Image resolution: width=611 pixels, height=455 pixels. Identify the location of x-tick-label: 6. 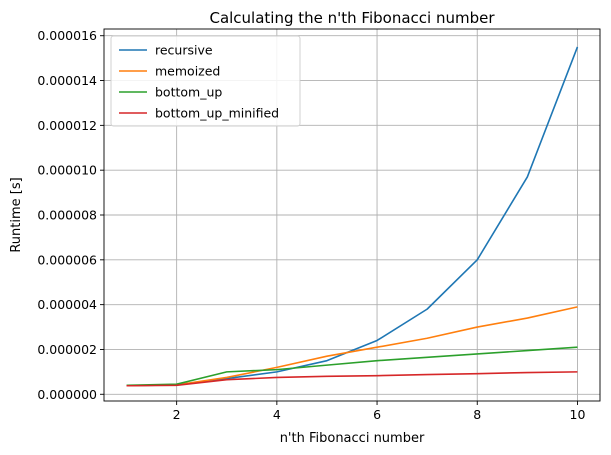
(377, 414).